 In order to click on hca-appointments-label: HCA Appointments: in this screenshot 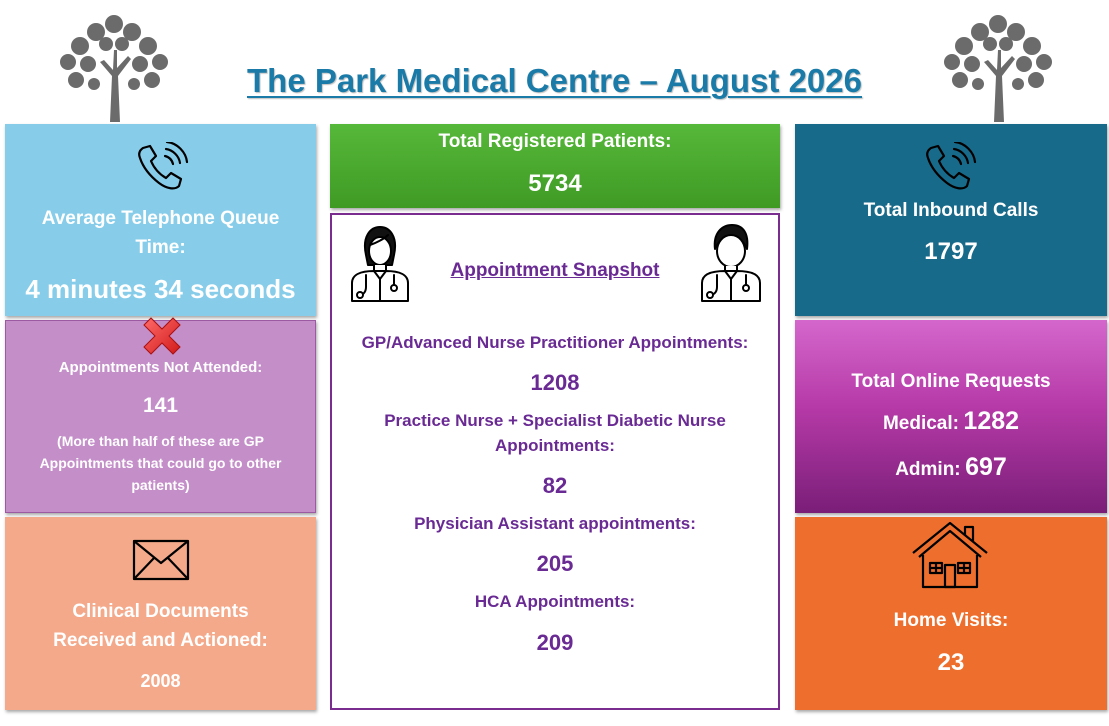, I will do `click(555, 601)`.